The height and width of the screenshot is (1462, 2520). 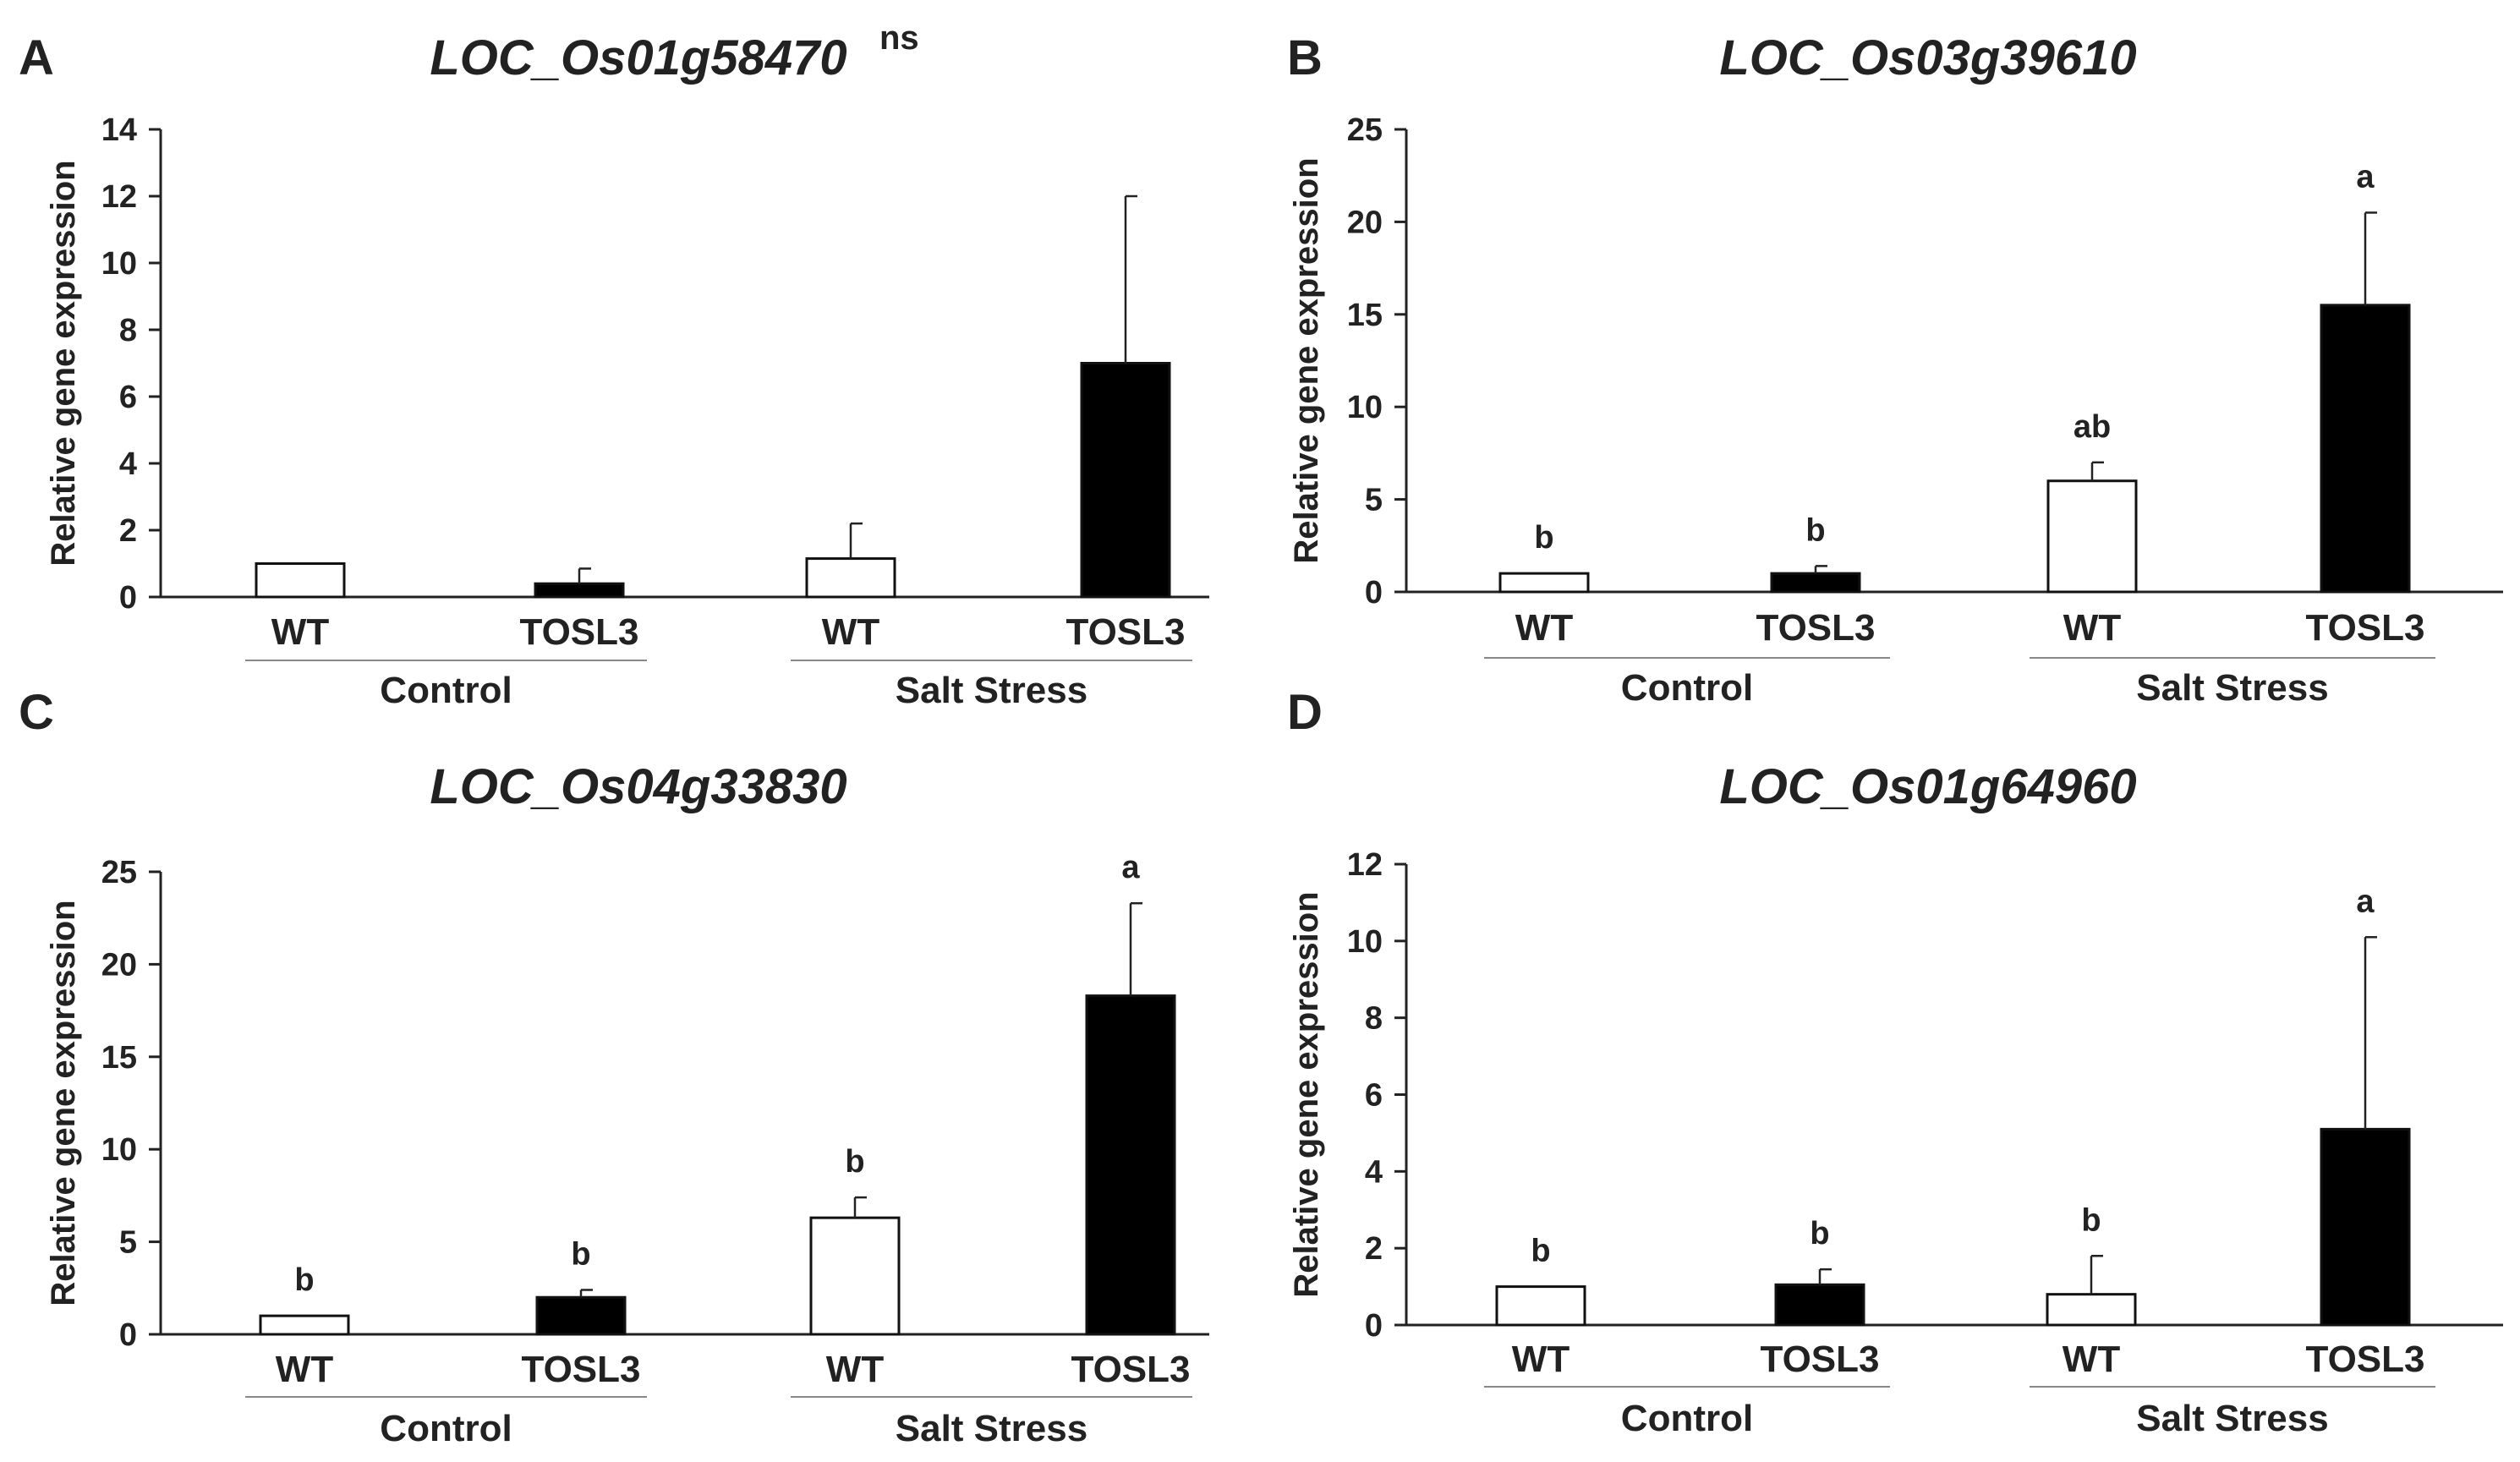 What do you see at coordinates (1305, 712) in the screenshot?
I see `panel-letter: D` at bounding box center [1305, 712].